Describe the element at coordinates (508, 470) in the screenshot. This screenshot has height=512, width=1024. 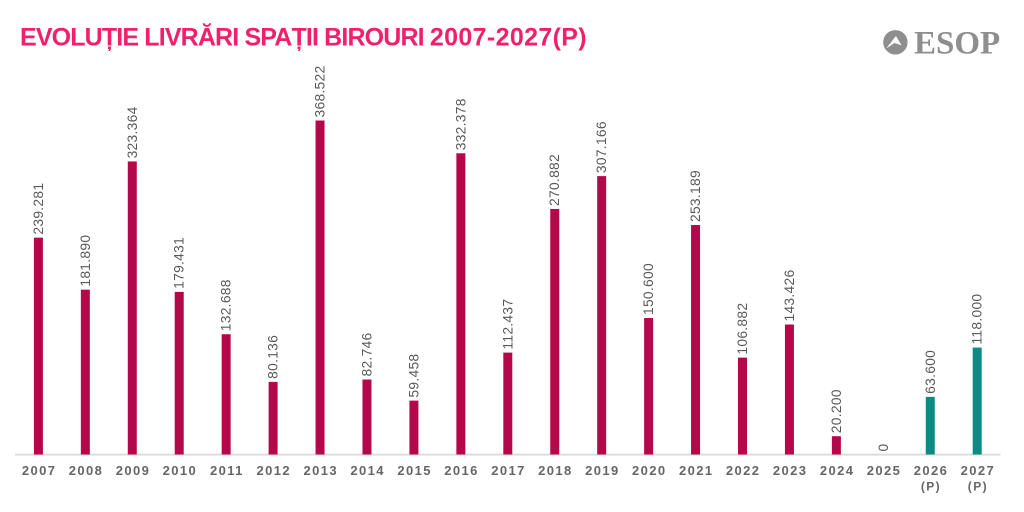
I see `svg-text: 2017` at that location.